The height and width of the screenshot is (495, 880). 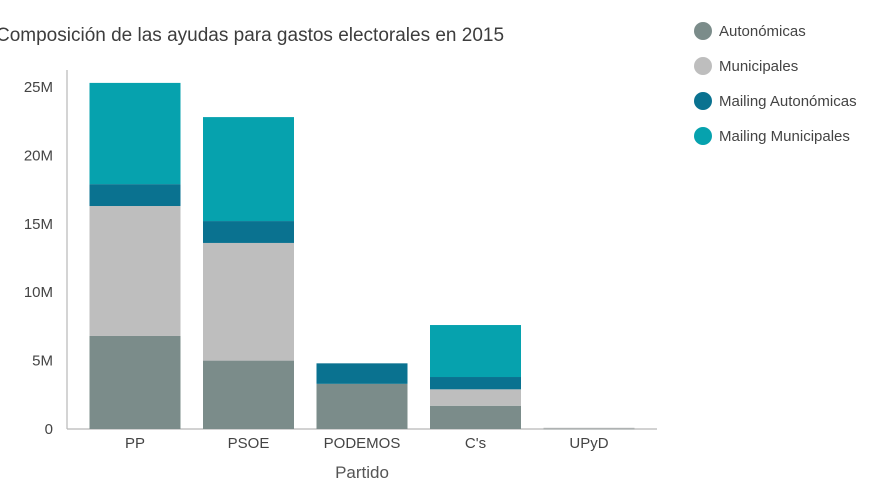 I want to click on bar-upyd-municipales, so click(x=589, y=428).